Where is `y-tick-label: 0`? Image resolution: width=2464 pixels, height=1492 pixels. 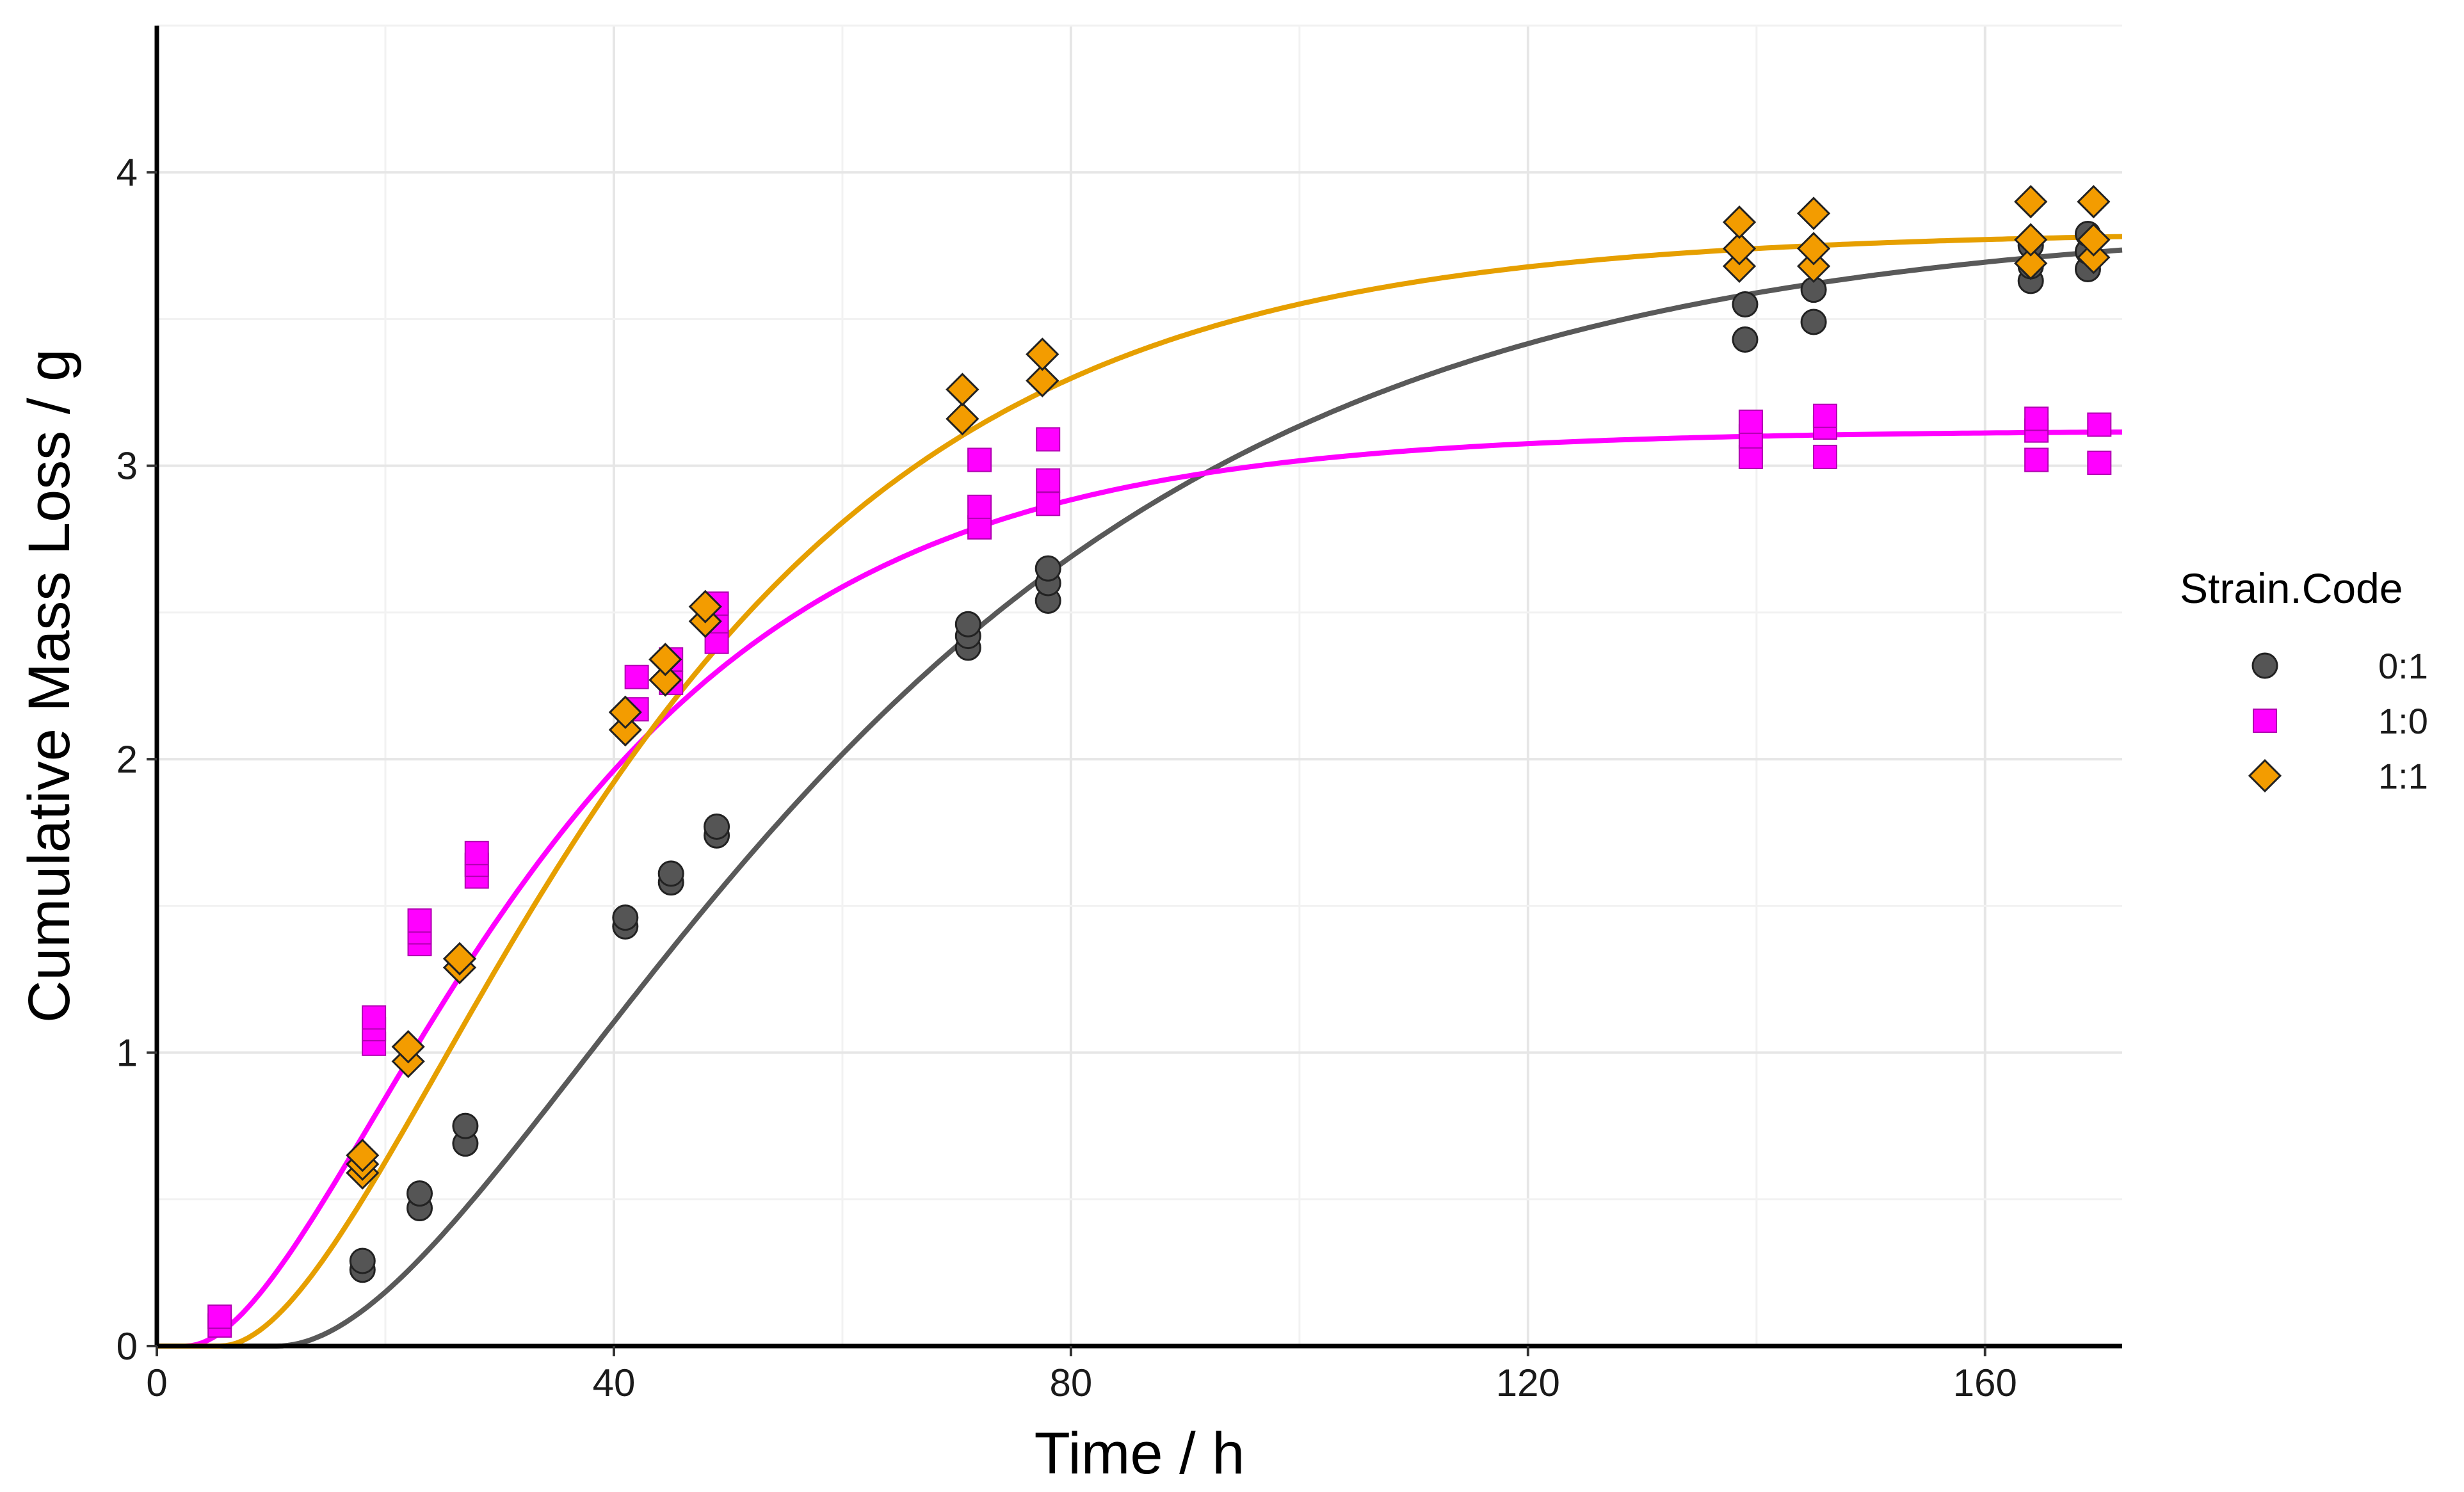 y-tick-label: 0 is located at coordinates (127, 1347).